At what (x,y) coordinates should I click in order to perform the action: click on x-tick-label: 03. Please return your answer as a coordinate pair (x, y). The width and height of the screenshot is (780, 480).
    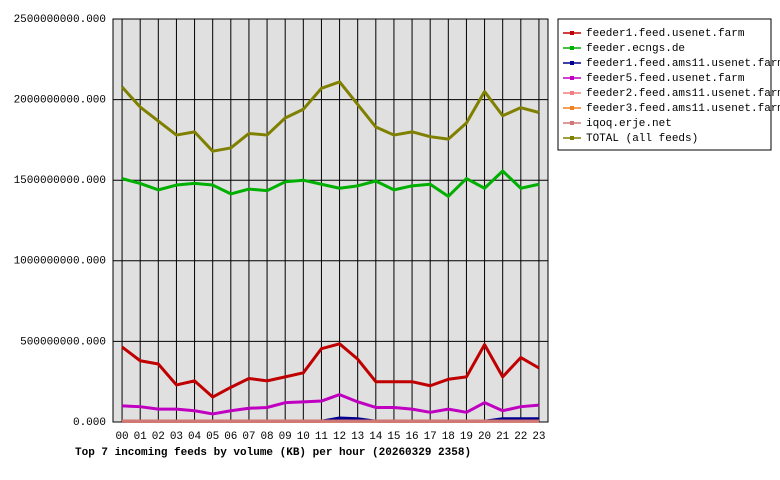
    Looking at the image, I should click on (176, 437).